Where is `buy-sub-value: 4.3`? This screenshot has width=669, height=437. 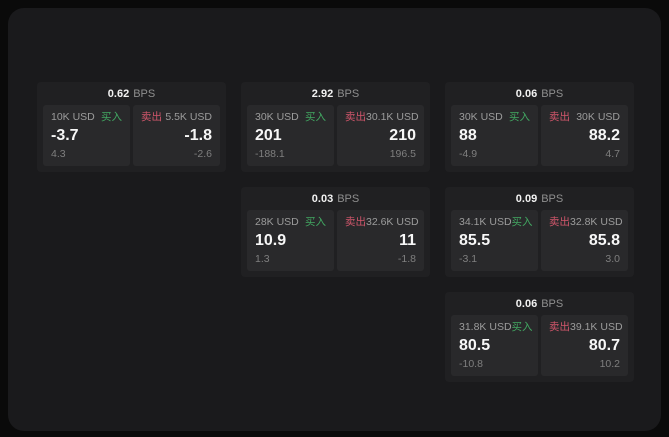 buy-sub-value: 4.3 is located at coordinates (58, 154).